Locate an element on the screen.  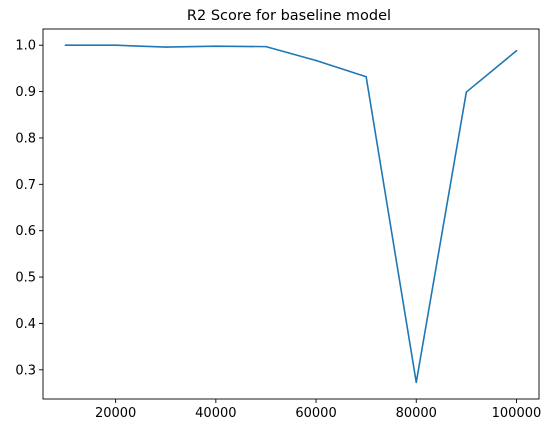
y-tick-label: 0.3 is located at coordinates (25, 370).